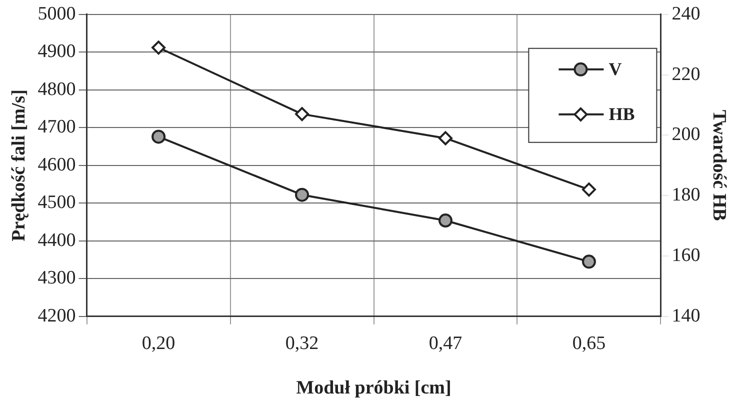  Describe the element at coordinates (57, 51) in the screenshot. I see `y-tick-label: 4900` at that location.